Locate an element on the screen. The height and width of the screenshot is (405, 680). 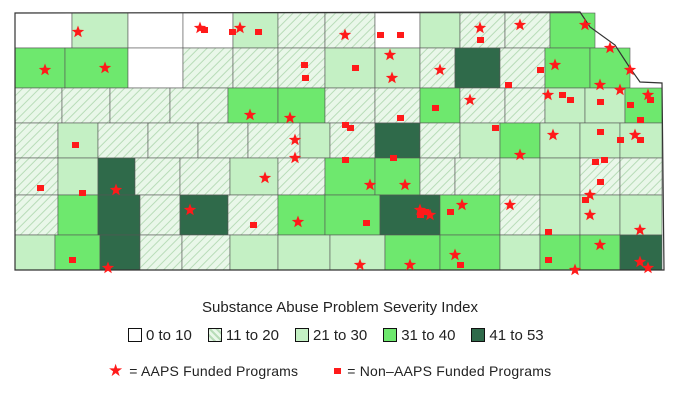
class-label: 21 to 30 is located at coordinates (340, 335).